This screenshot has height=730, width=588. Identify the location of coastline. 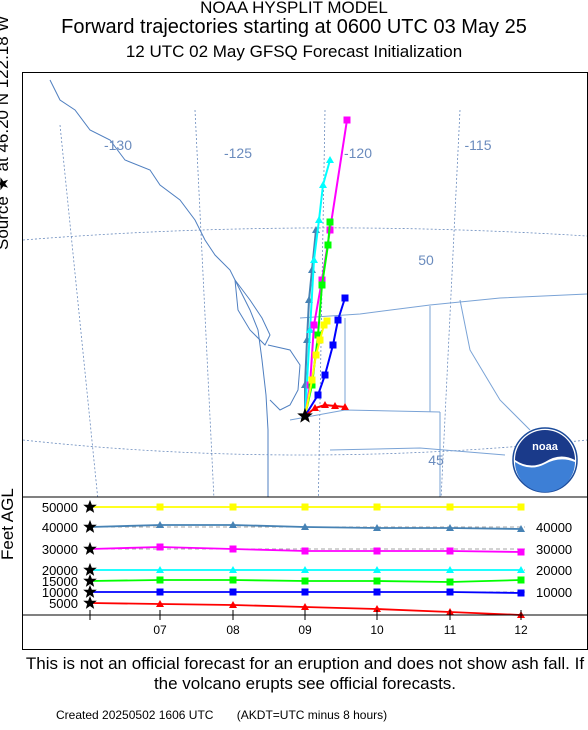
(284, 377).